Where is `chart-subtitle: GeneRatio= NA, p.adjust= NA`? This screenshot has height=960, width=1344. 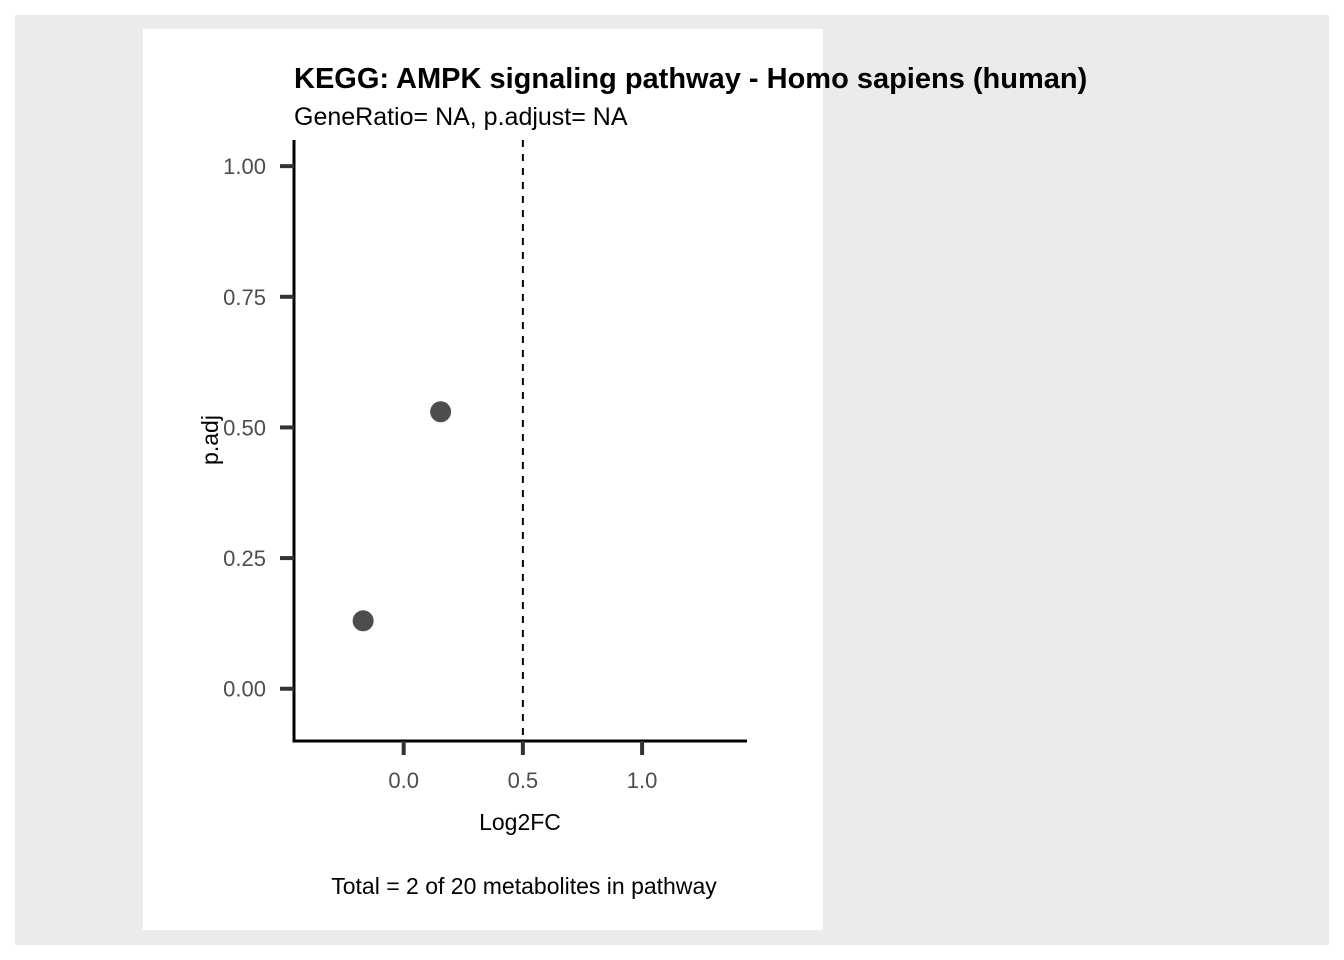
chart-subtitle: GeneRatio= NA, p.adjust= NA is located at coordinates (461, 117).